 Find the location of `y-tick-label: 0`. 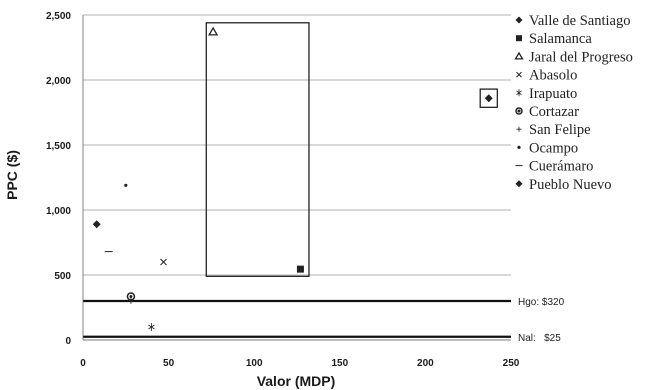

y-tick-label: 0 is located at coordinates (68, 341).